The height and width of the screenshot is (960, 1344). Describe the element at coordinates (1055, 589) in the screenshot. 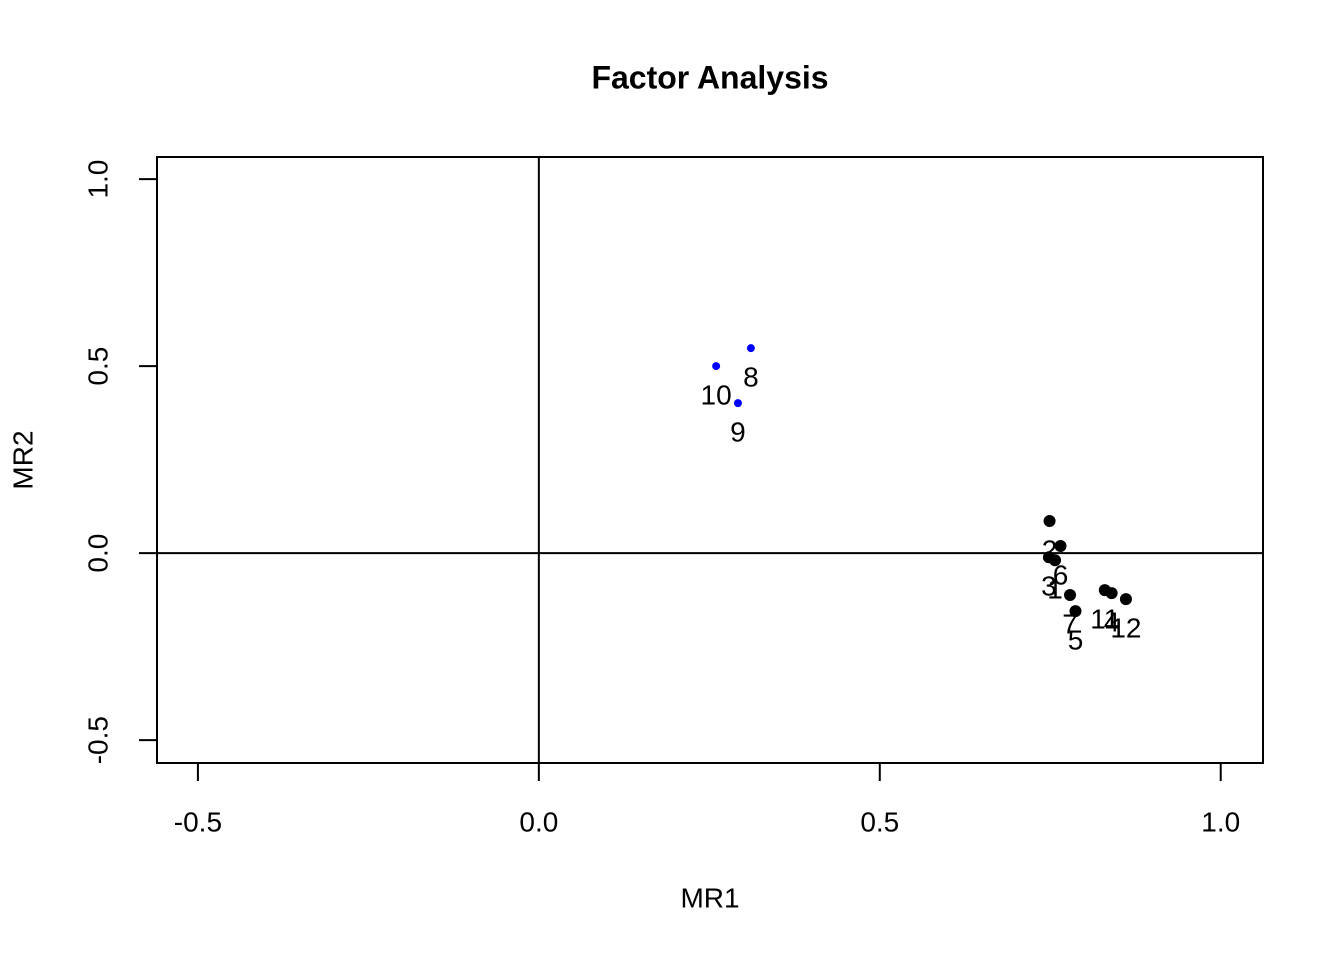

I see `point-label: 1` at that location.